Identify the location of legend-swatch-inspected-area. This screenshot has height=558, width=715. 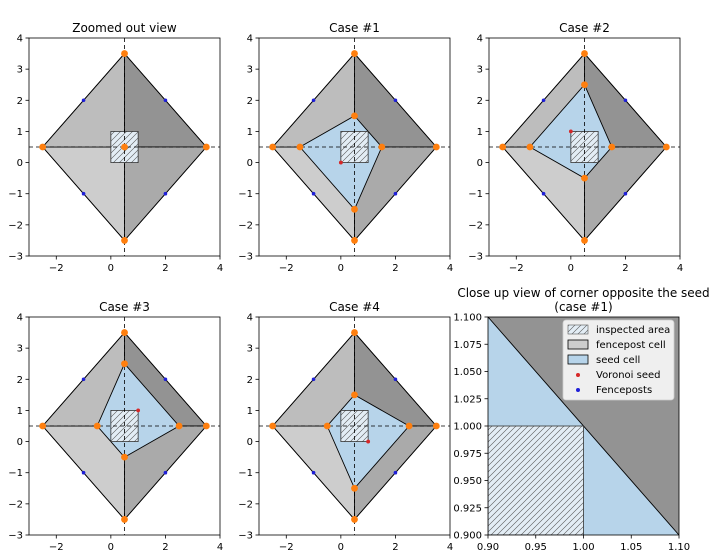
(578, 329).